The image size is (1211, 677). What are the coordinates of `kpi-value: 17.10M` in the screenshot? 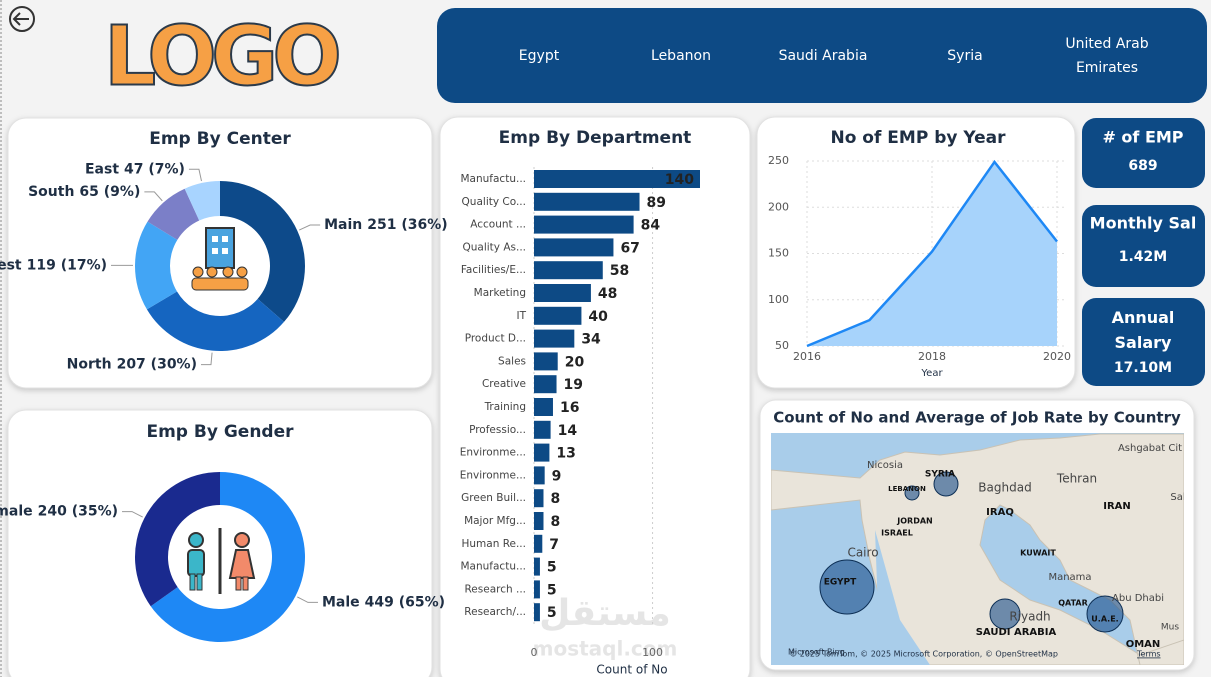 It's located at (1143, 368).